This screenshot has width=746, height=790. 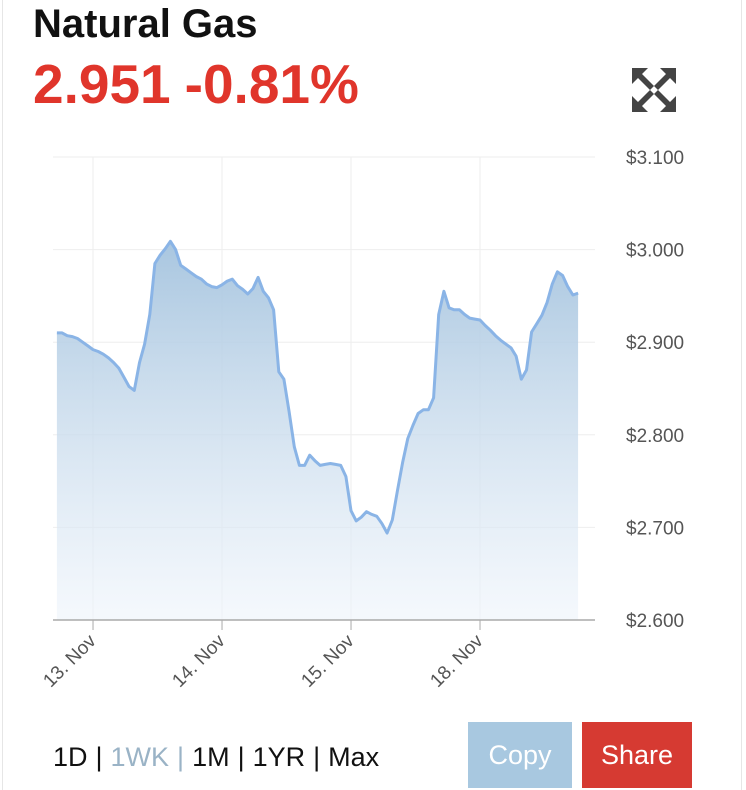 I want to click on price: 2.951, so click(x=102, y=84).